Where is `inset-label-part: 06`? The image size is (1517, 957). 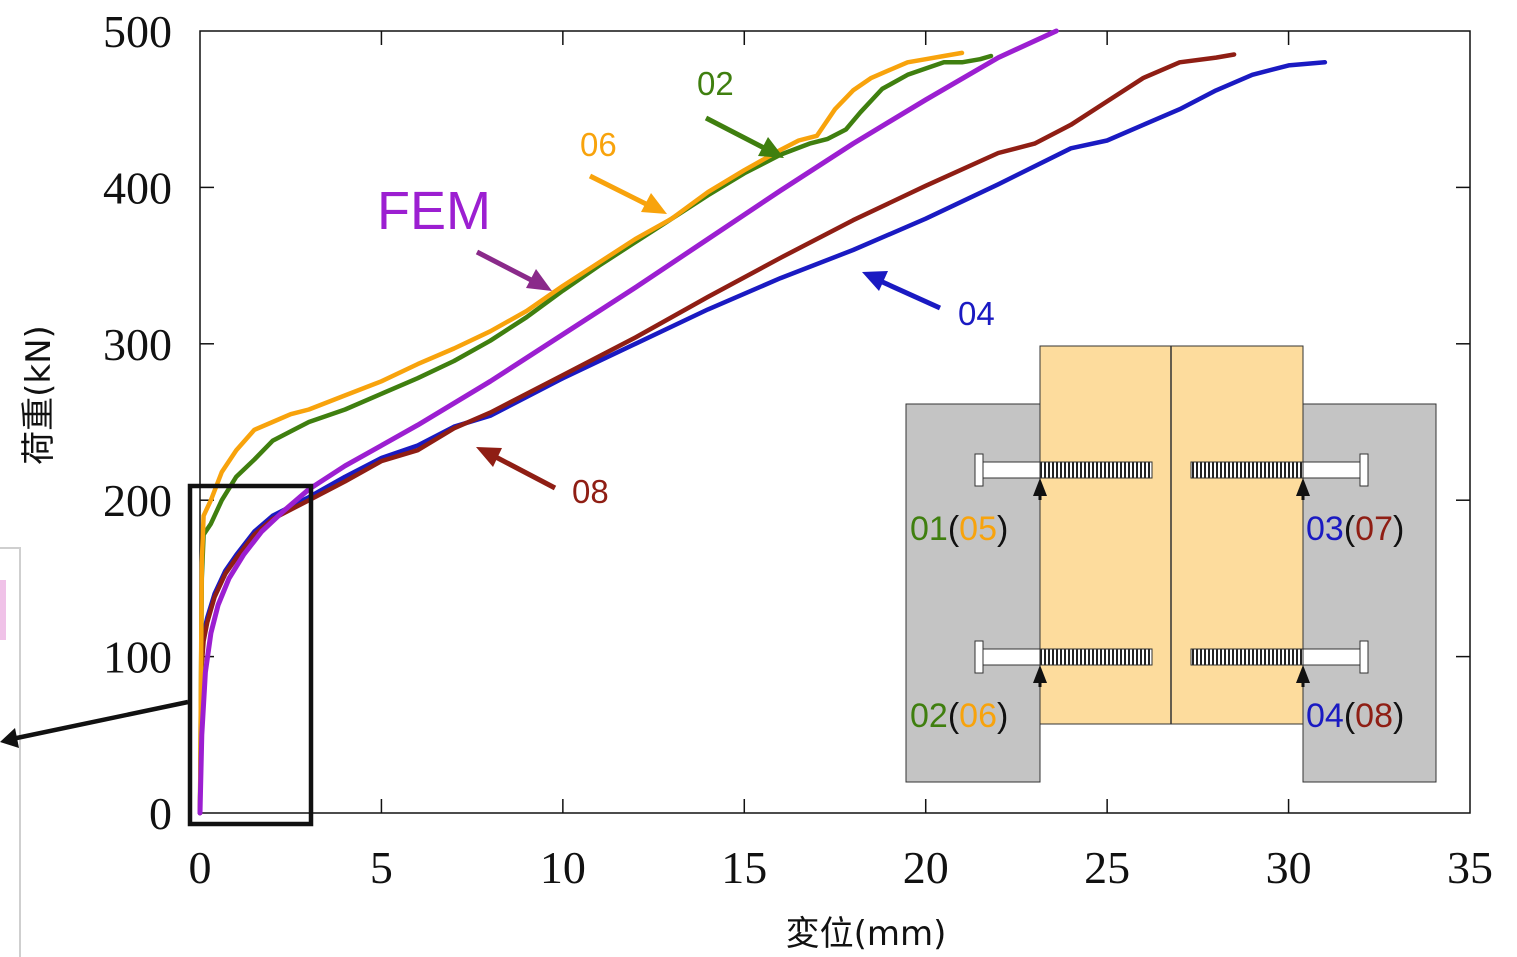 inset-label-part: 06 is located at coordinates (978, 716).